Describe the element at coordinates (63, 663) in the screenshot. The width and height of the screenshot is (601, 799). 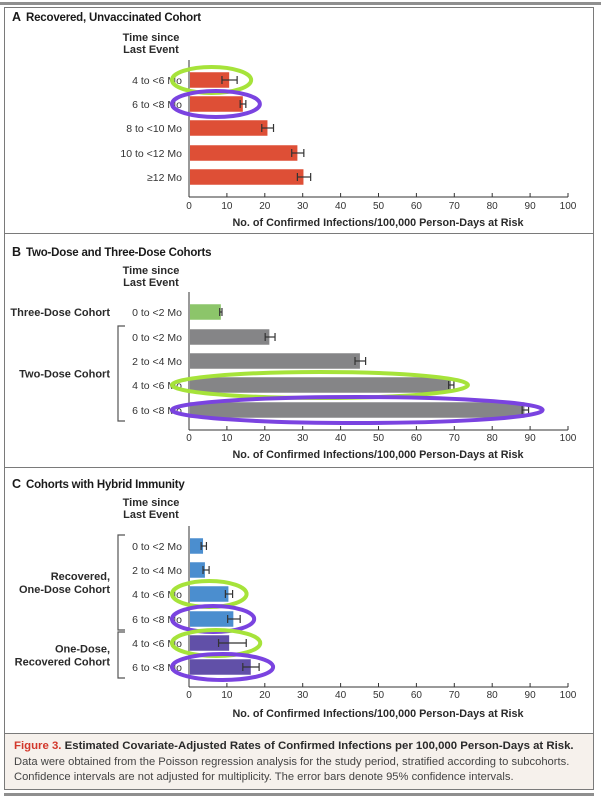
I see `group-label: Recovered Cohort` at that location.